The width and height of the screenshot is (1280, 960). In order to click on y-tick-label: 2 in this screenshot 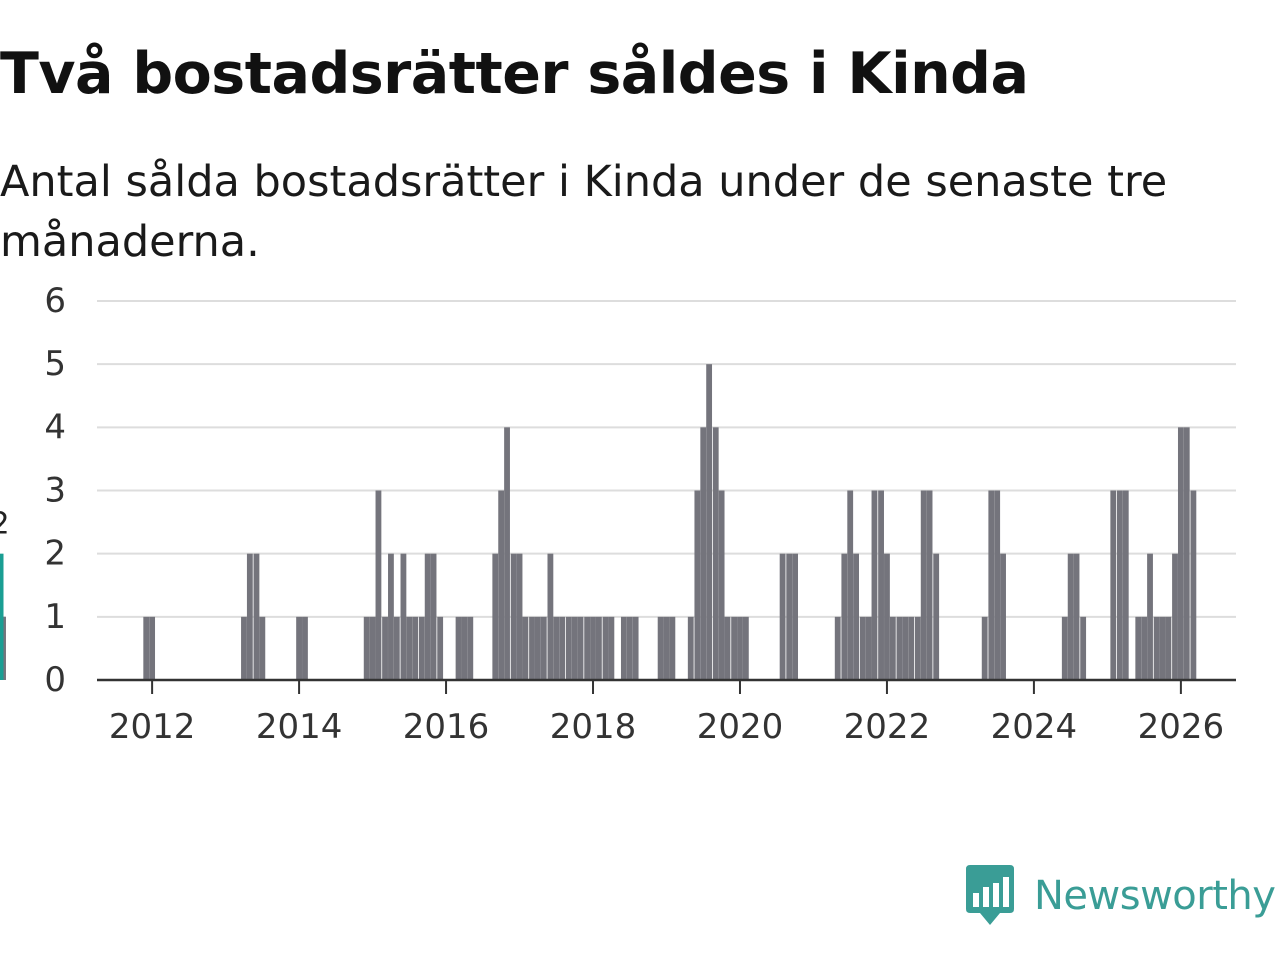, I will do `click(55, 554)`.